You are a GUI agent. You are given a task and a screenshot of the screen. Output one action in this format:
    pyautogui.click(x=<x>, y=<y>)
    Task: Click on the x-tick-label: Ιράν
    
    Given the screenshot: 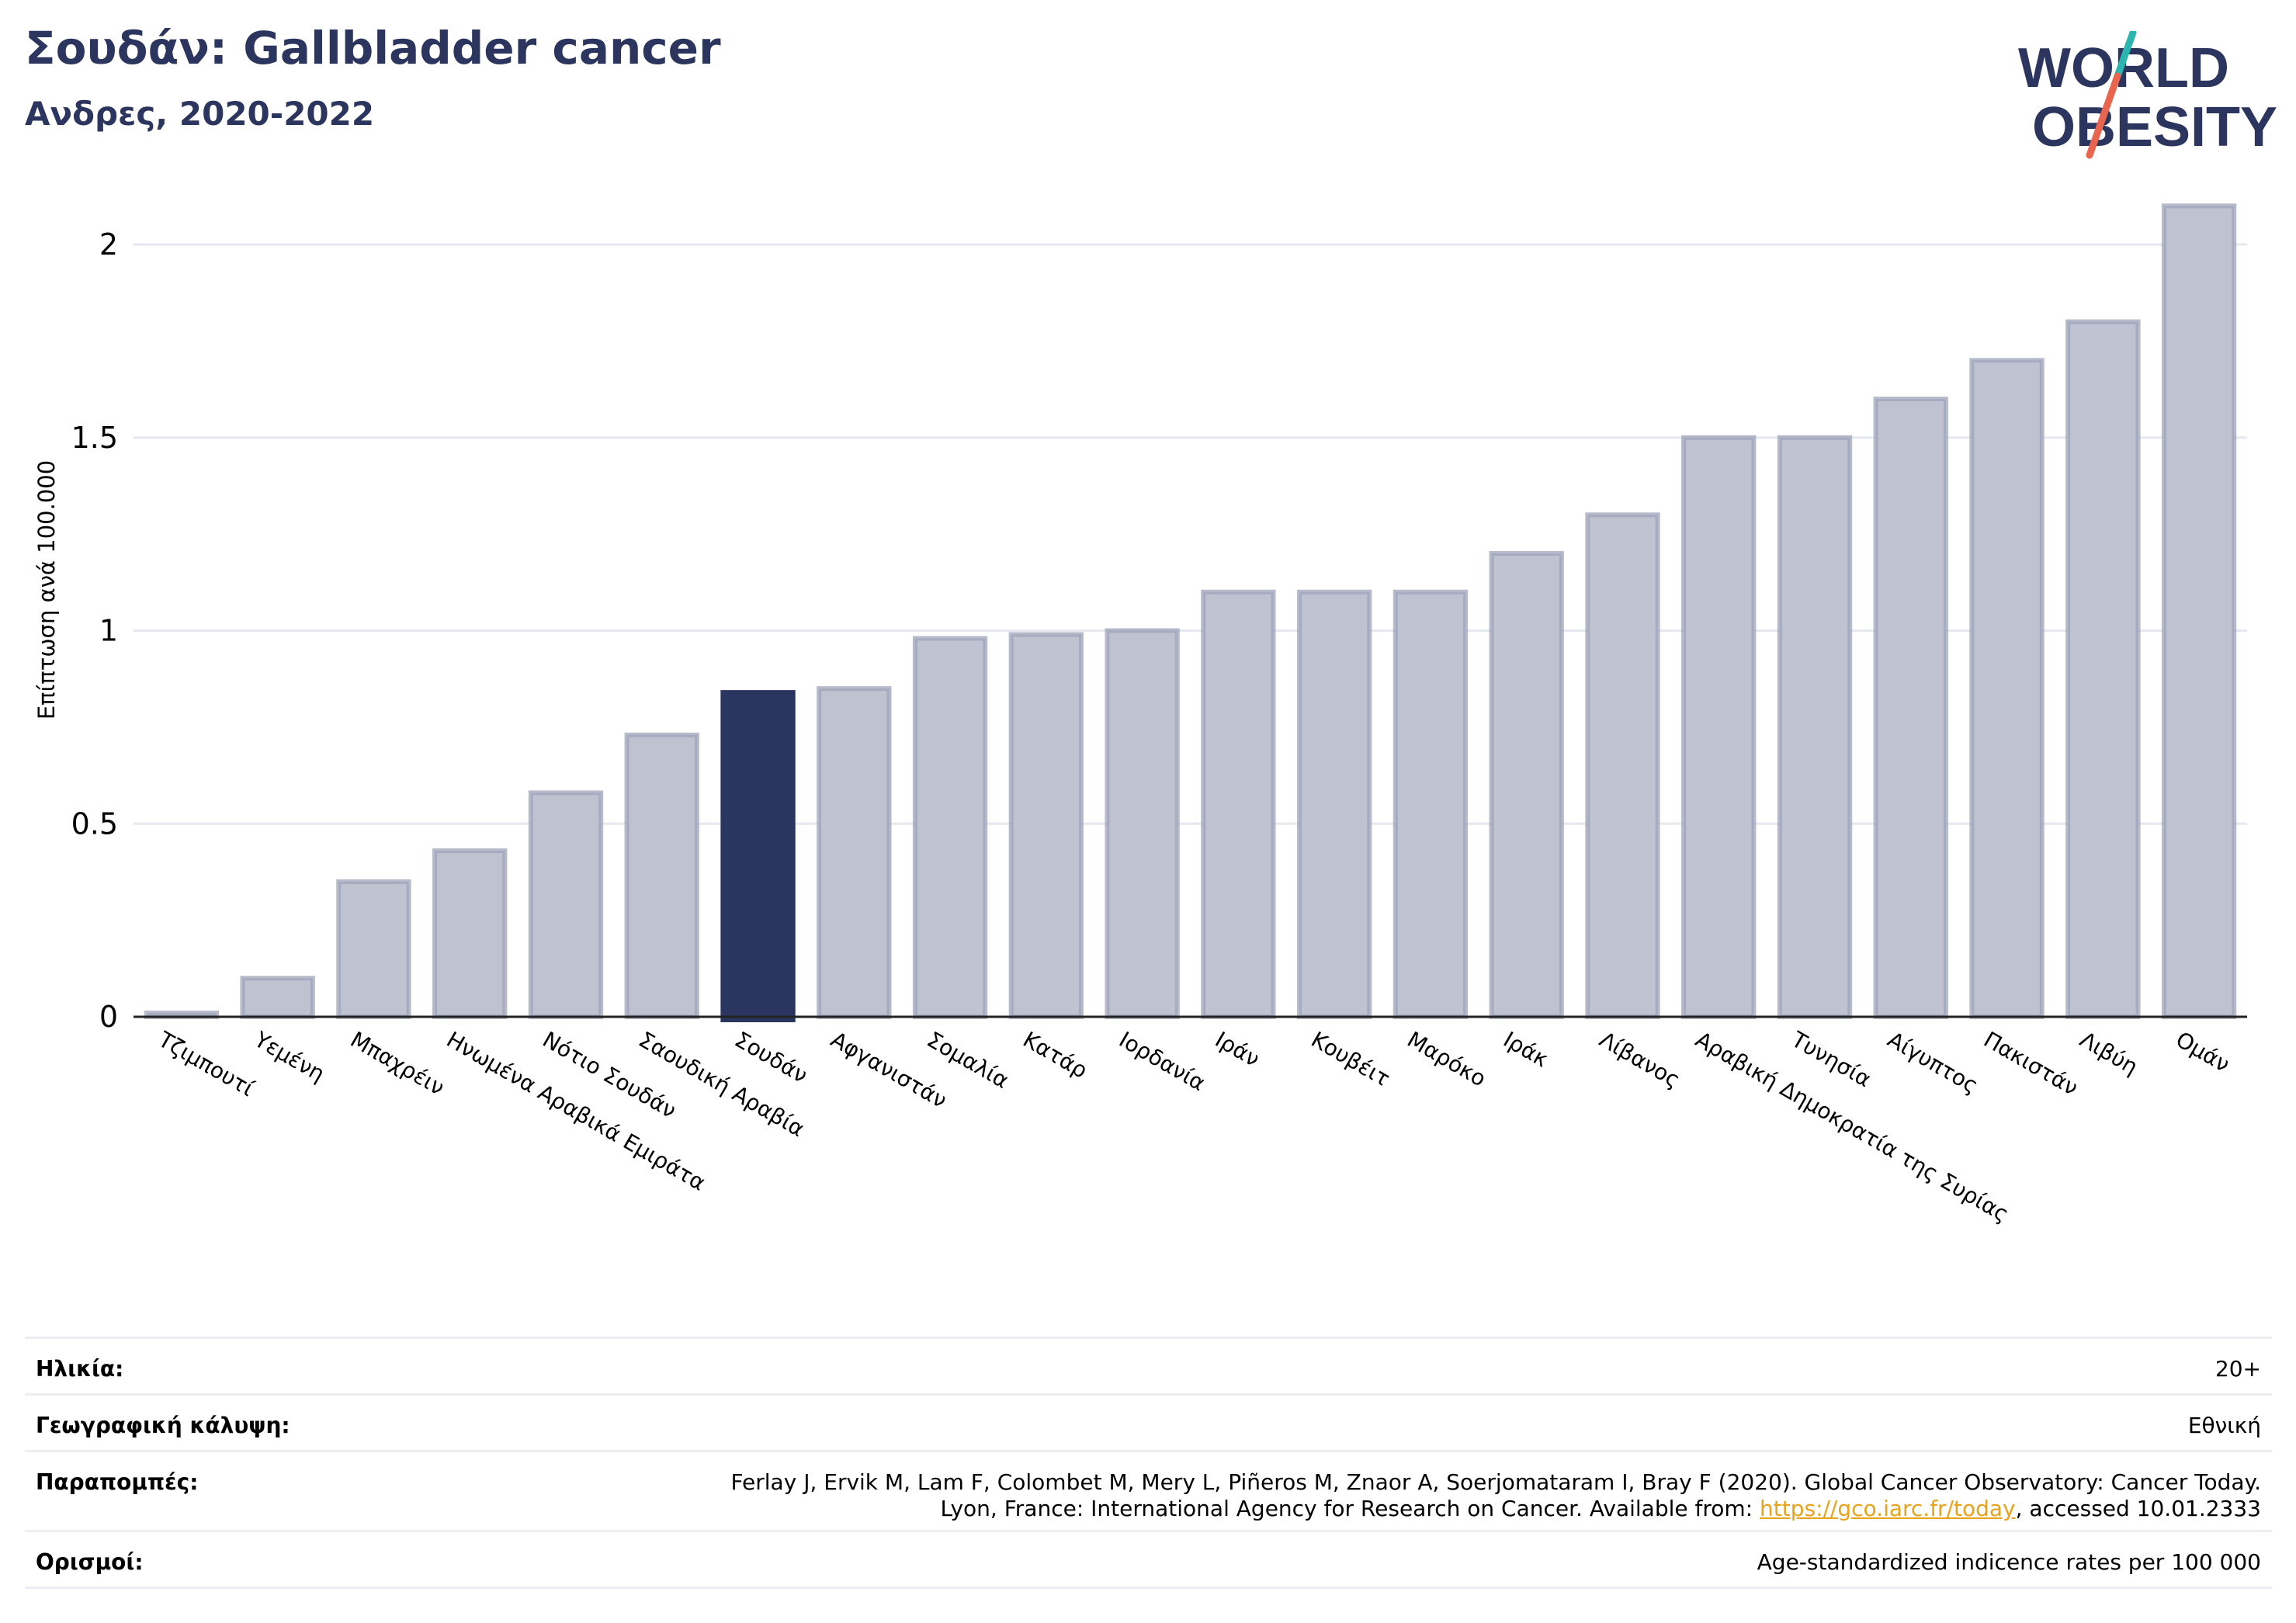 What is the action you would take?
    pyautogui.click(x=1237, y=1049)
    